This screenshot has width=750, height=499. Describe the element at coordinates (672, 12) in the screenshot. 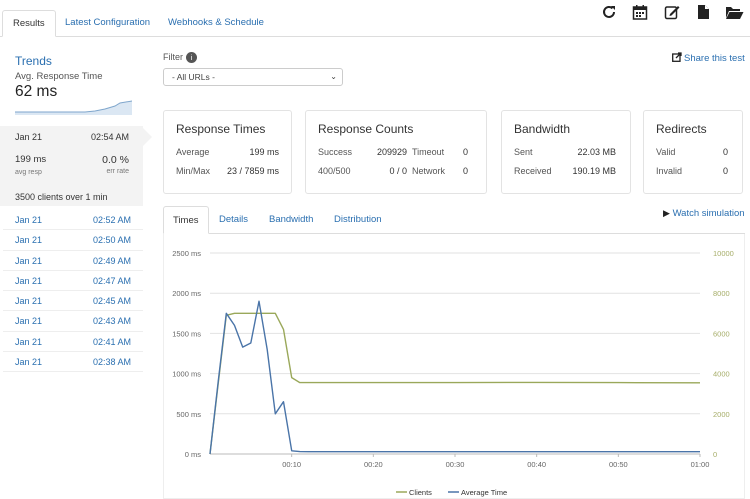

I see `edit-icon` at that location.